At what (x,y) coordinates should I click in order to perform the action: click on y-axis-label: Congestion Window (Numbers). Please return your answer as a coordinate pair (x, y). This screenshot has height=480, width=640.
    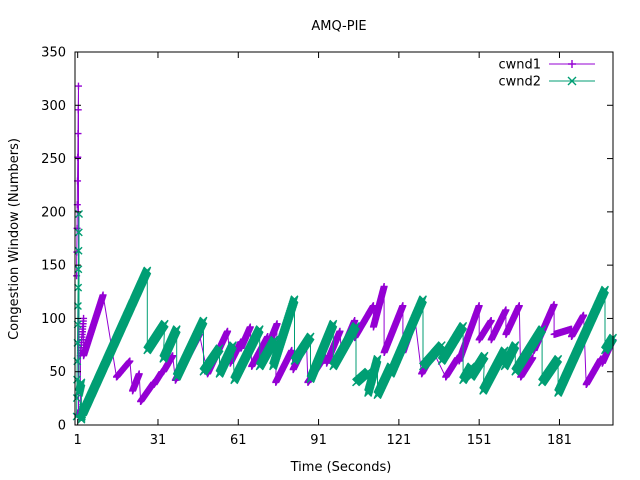
    Looking at the image, I should click on (14, 239).